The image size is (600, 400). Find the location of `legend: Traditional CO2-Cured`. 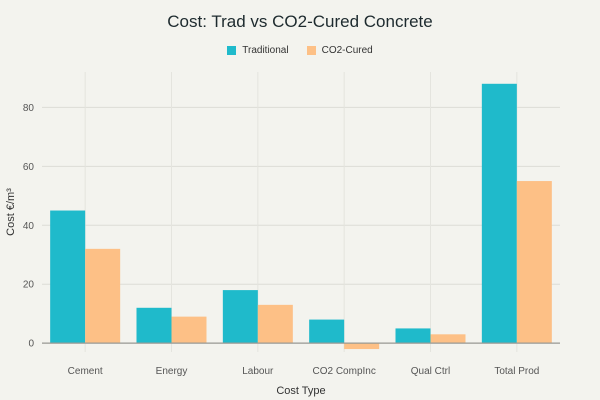

legend: Traditional CO2-Cured is located at coordinates (300, 50).